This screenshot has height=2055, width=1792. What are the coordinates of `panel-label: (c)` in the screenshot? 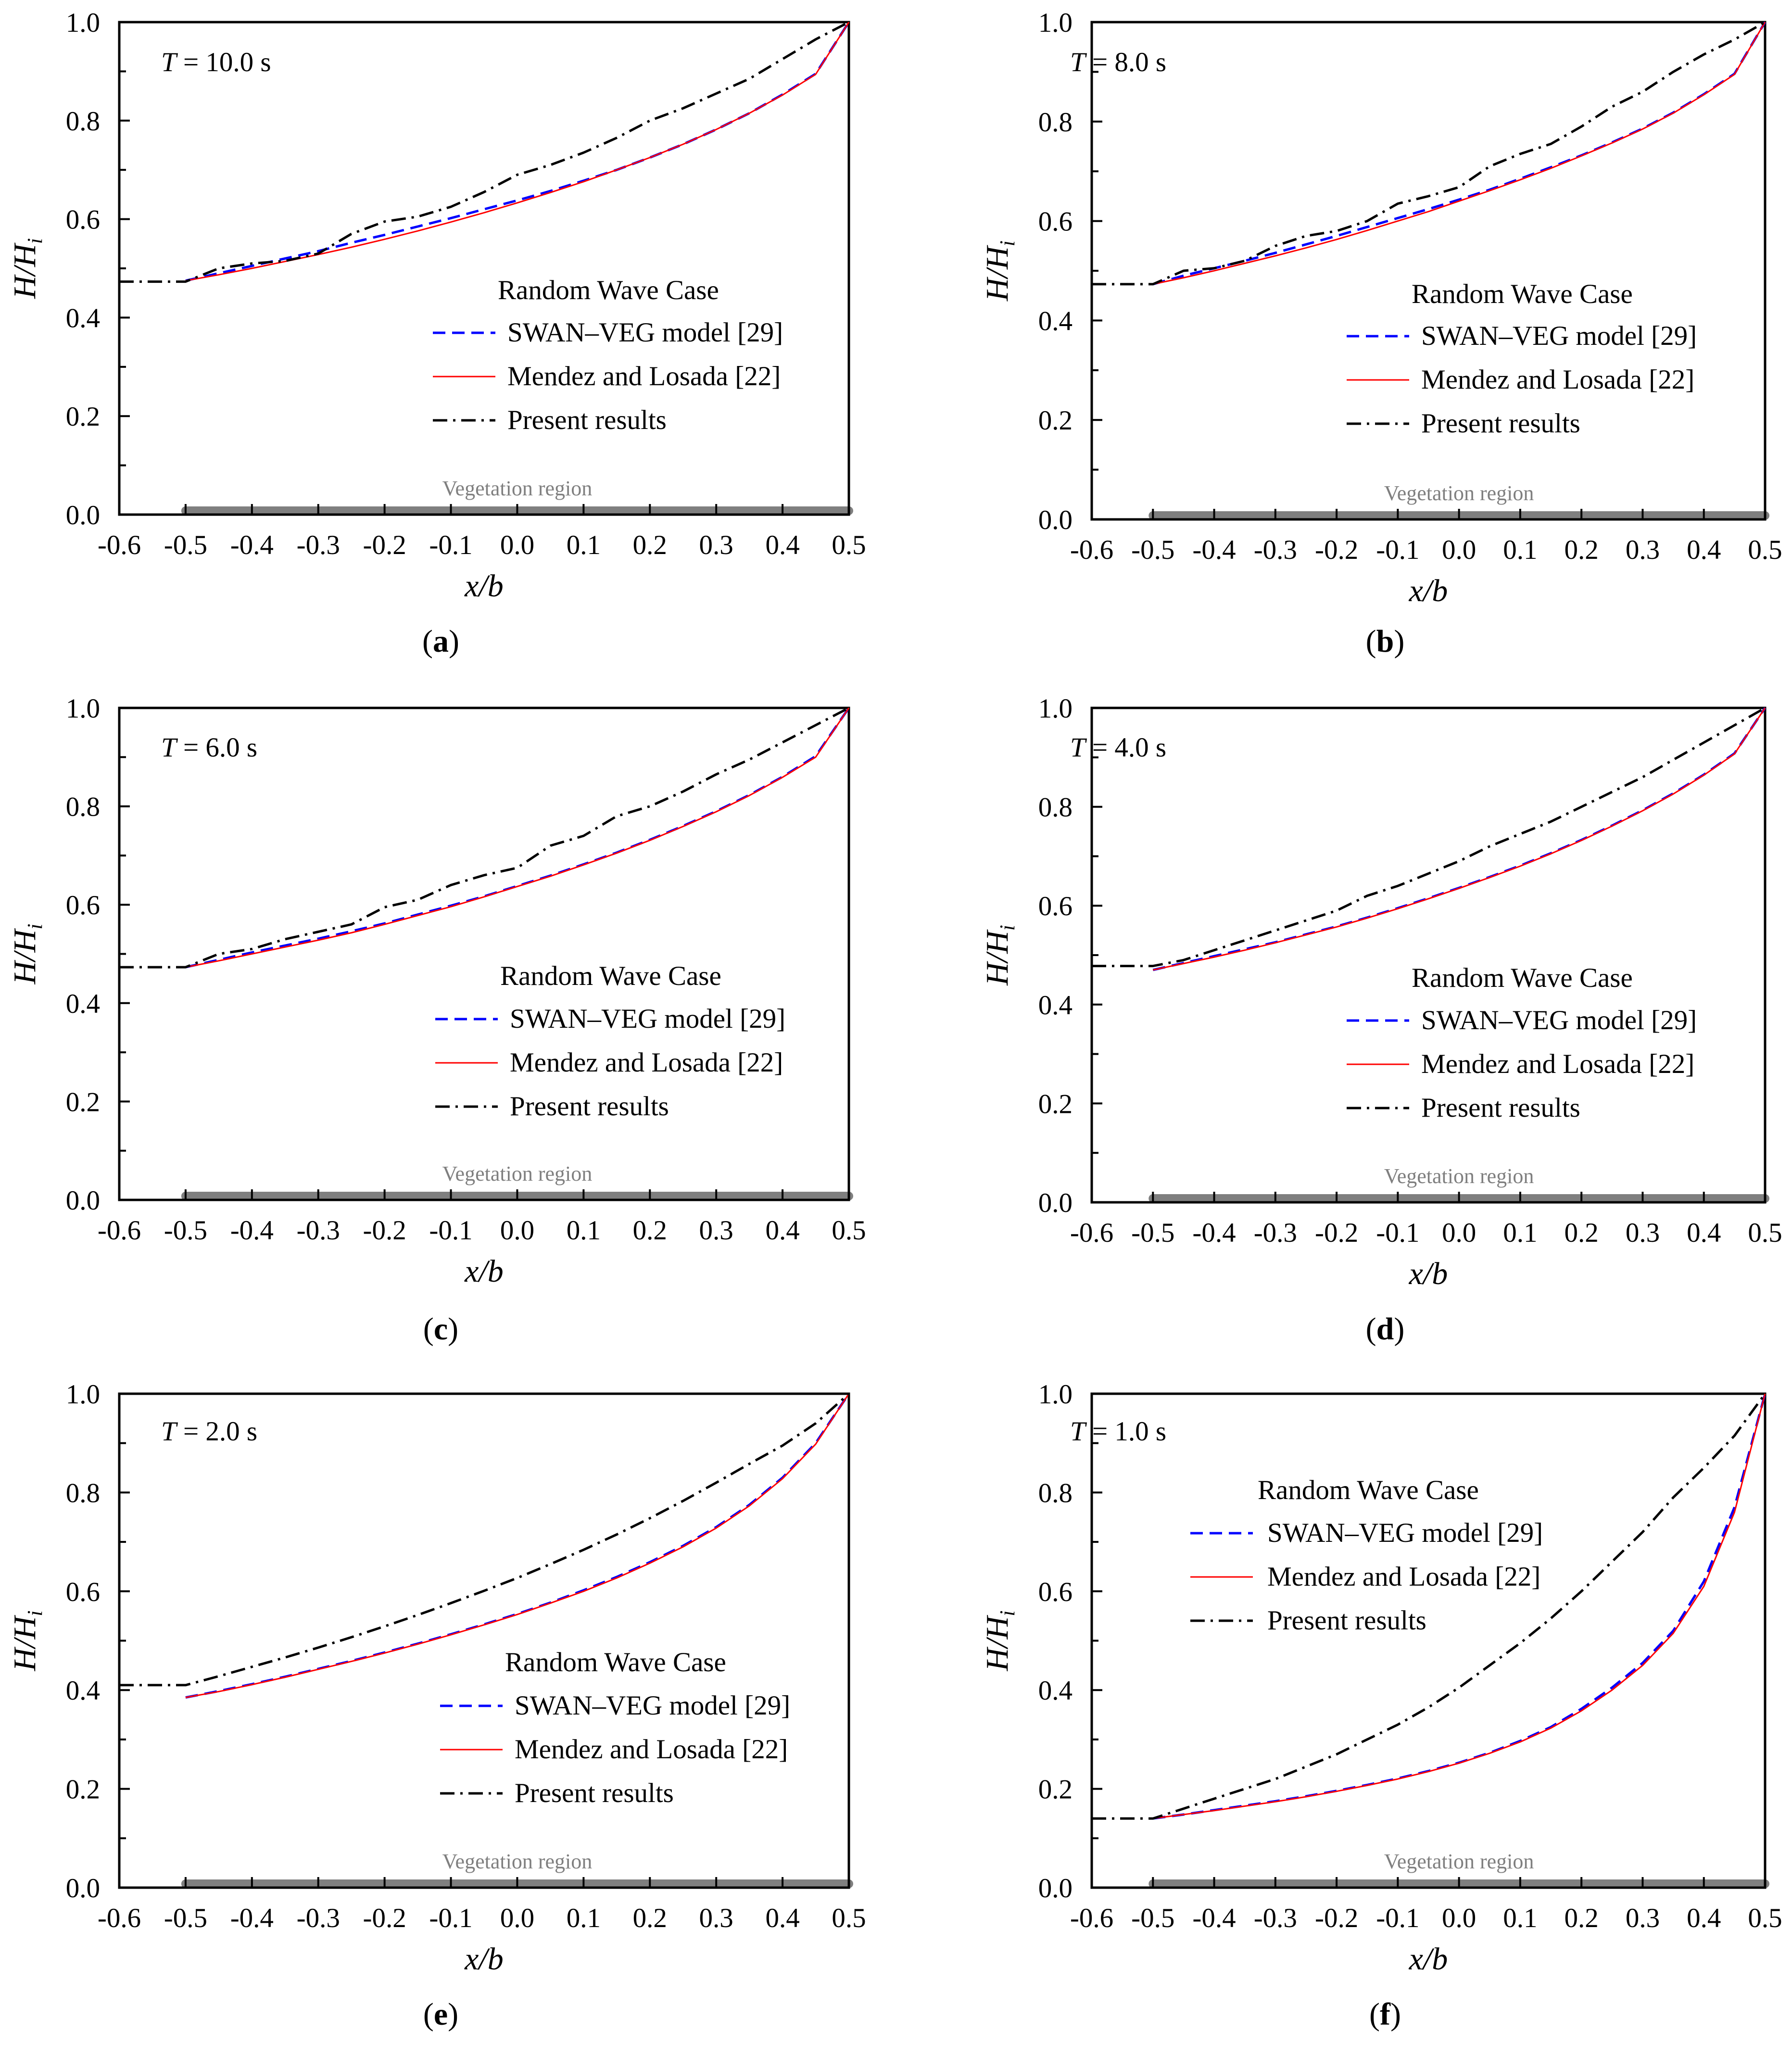 It's located at (441, 1329).